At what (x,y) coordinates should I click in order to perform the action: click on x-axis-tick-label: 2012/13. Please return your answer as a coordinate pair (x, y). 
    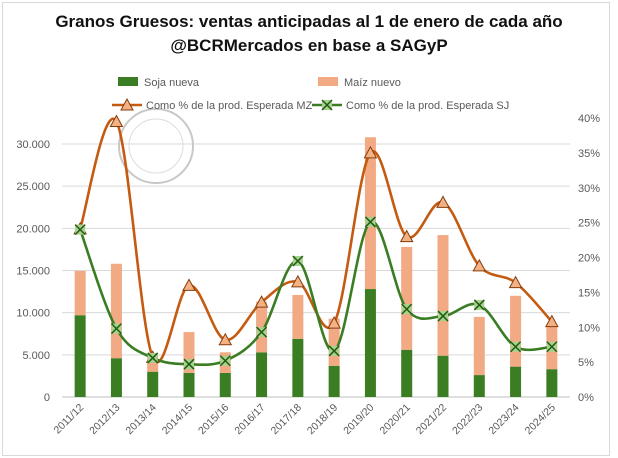
    Looking at the image, I should click on (104, 419).